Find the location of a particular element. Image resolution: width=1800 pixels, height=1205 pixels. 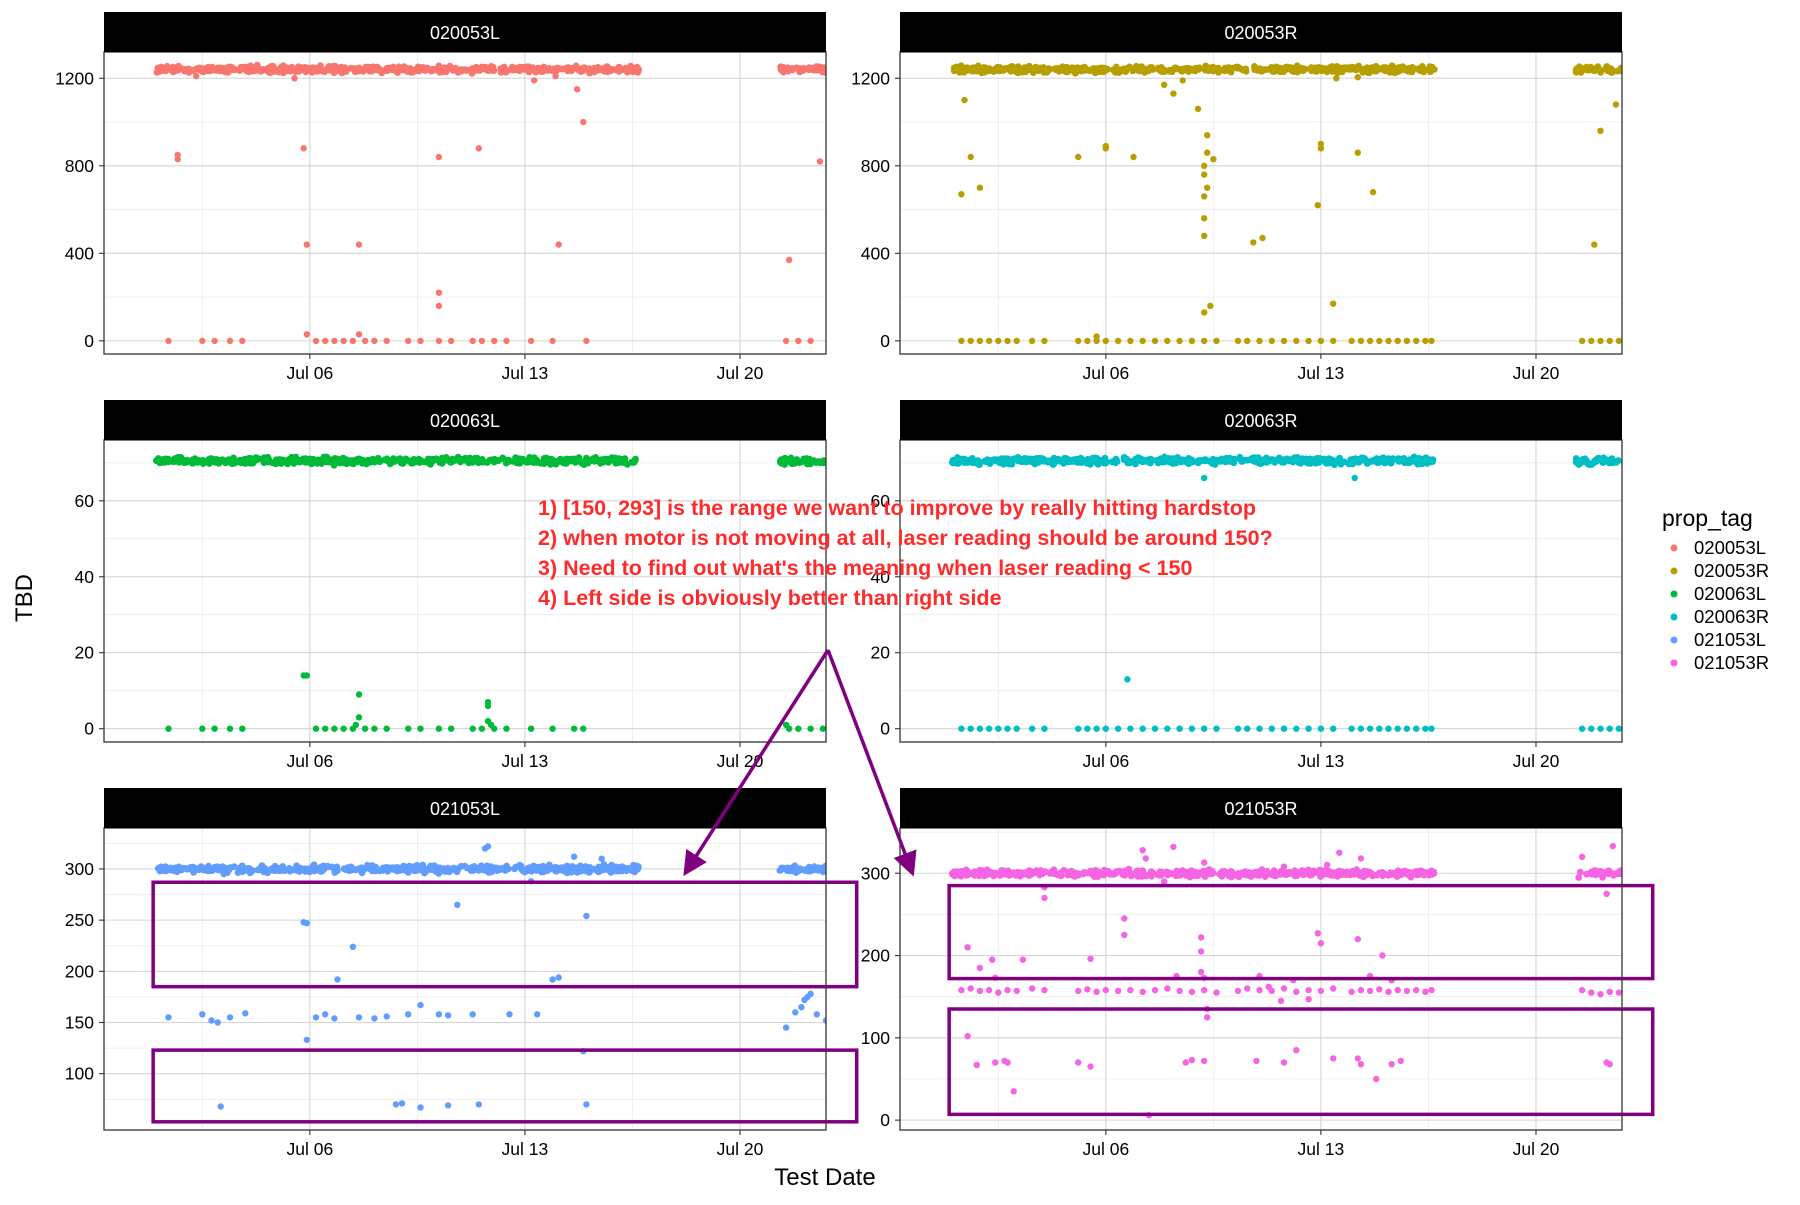

facet-strip is located at coordinates (465, 420).